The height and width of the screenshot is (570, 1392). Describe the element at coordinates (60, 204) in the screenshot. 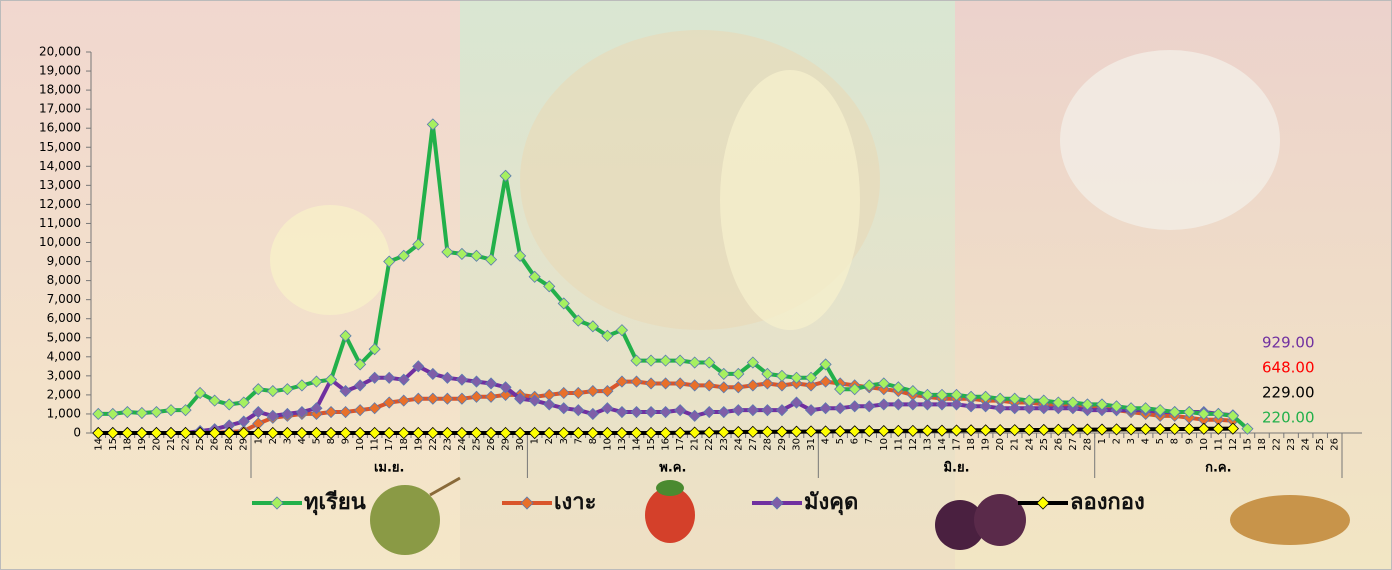

I see `y-tick-label: 12,000` at that location.